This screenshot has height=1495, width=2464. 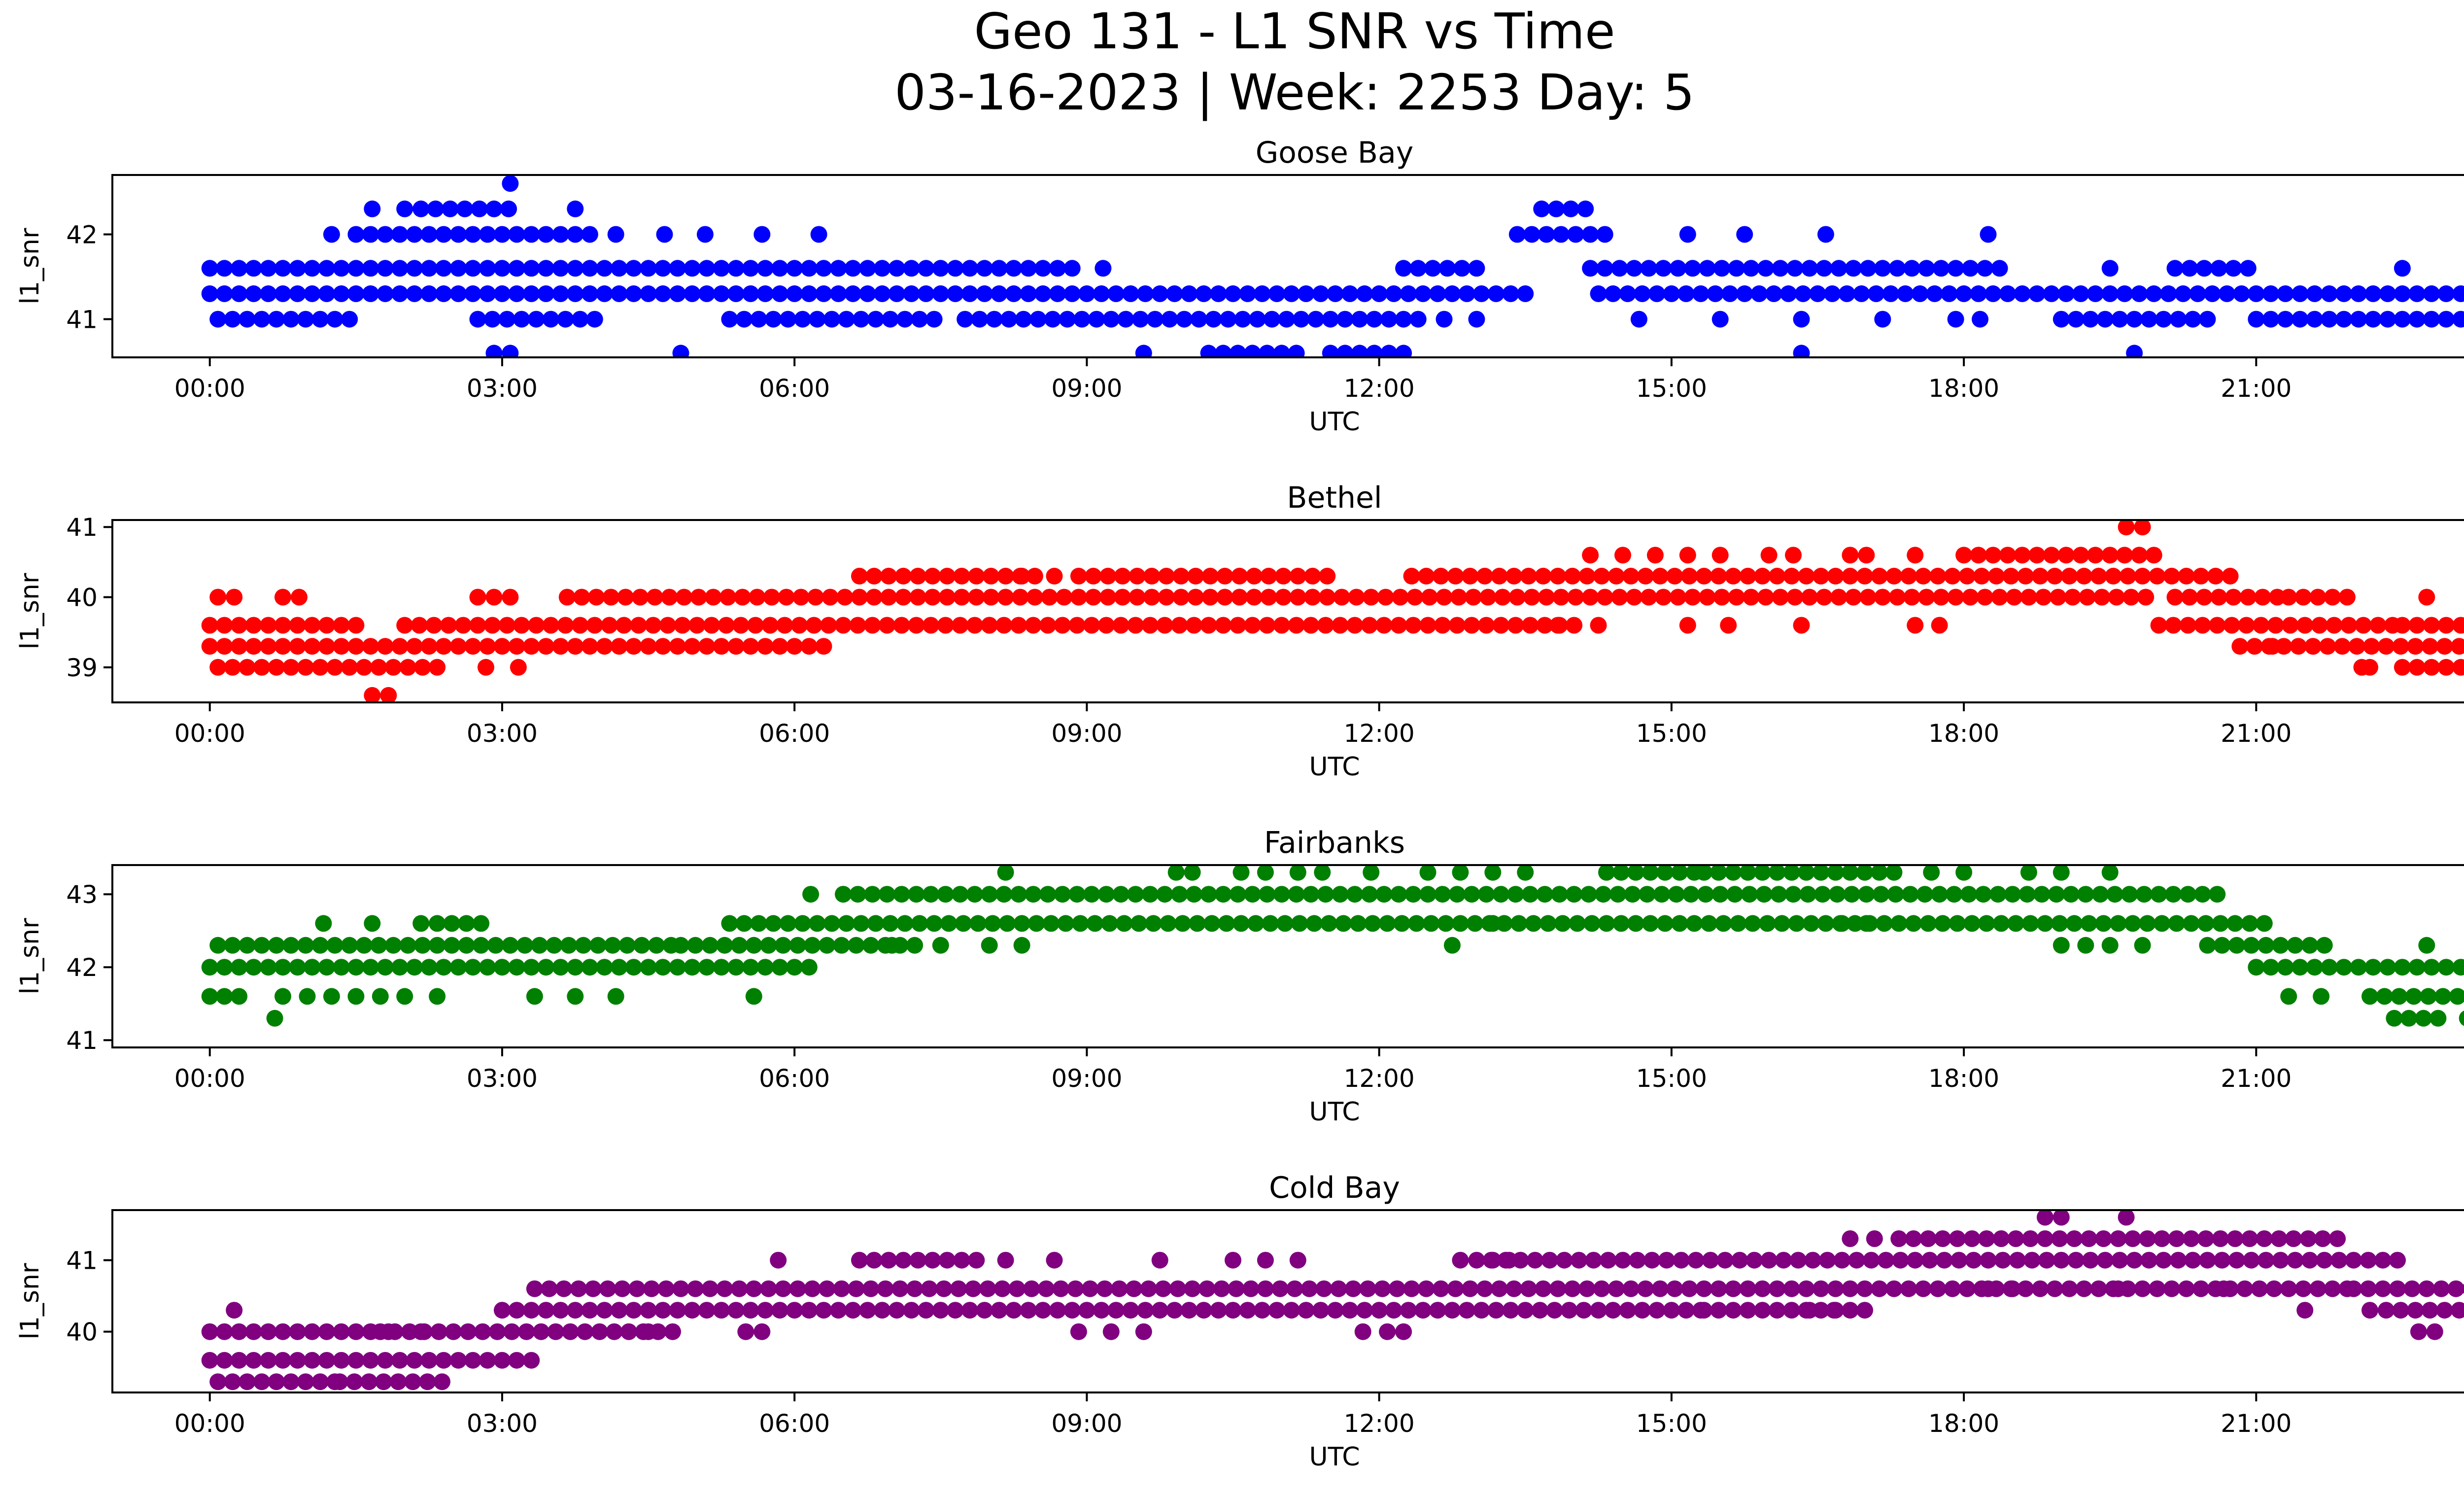 I want to click on figure-title-line1: Geo 131 - L1 SNR vs Time, so click(x=1294, y=31).